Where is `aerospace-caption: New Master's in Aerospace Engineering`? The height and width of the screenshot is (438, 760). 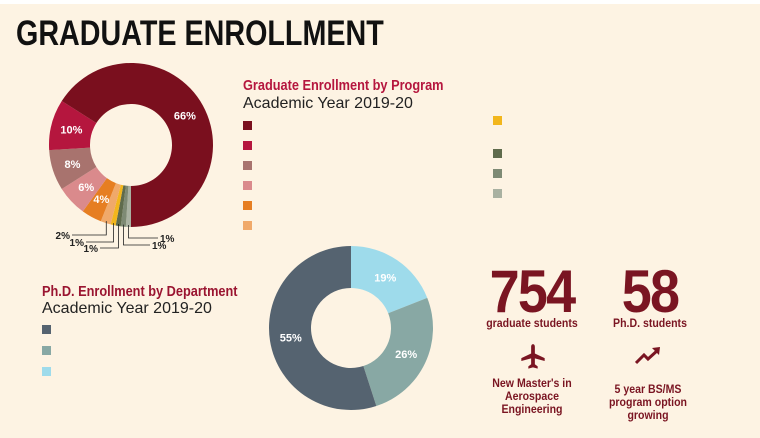
aerospace-caption: New Master's in Aerospace Engineering is located at coordinates (532, 396).